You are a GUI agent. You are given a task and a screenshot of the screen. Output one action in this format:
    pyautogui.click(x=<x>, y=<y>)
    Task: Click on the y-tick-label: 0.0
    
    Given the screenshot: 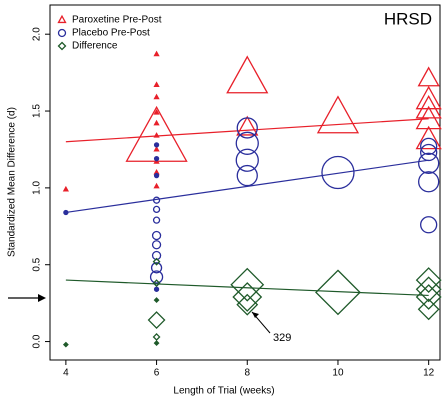 What is the action you would take?
    pyautogui.click(x=37, y=341)
    